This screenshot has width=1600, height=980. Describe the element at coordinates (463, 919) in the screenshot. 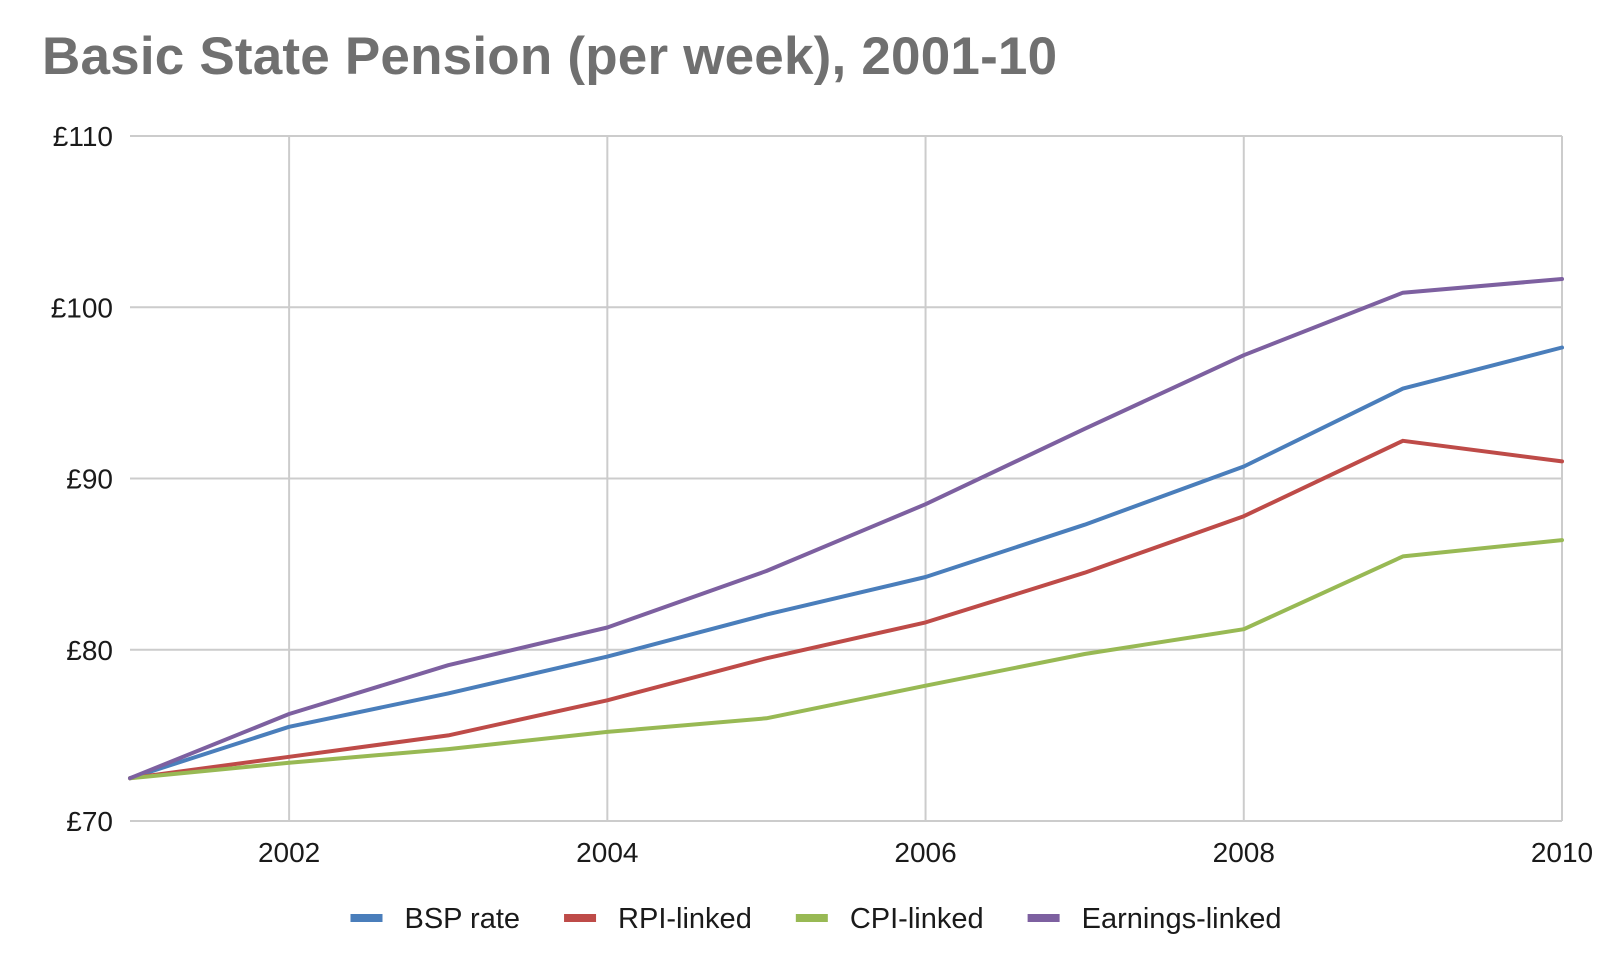

I see `legend-label-bsp-rate: BSP rate` at that location.